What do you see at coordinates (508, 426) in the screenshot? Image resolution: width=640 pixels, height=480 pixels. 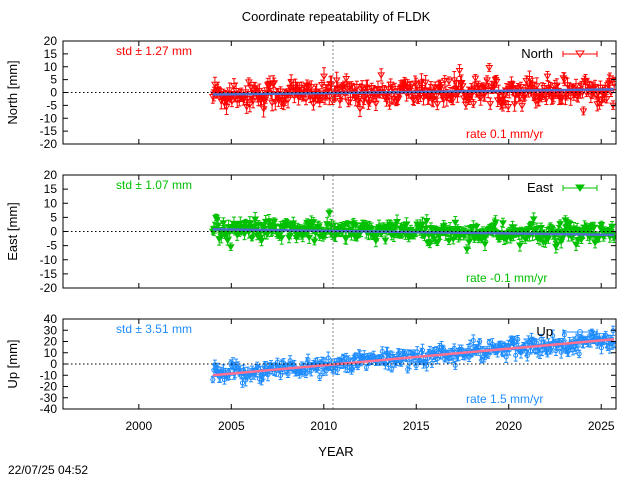 I see `x-tick-label: 2020` at bounding box center [508, 426].